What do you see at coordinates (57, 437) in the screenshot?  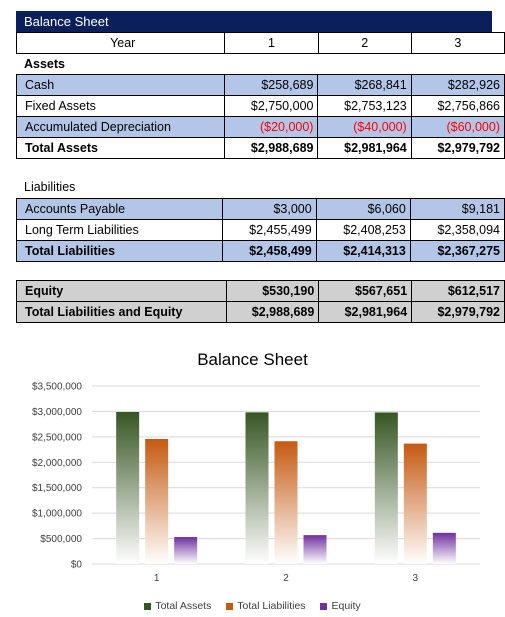 I see `y-tick-label: $2,500,000` at bounding box center [57, 437].